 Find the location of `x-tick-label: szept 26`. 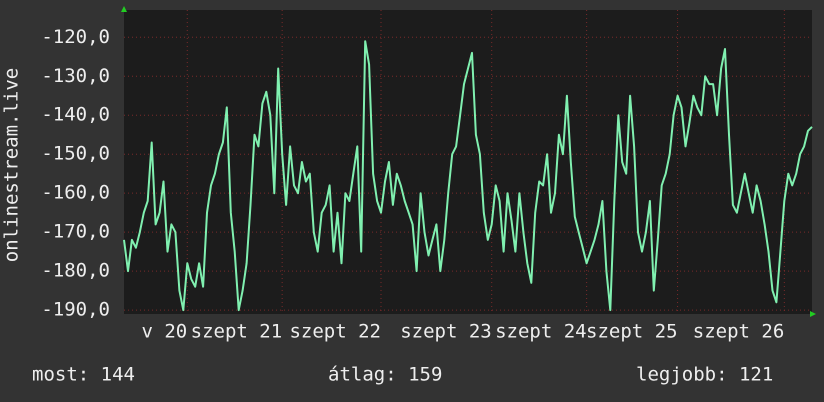

x-tick-label: szept 26 is located at coordinates (739, 332).